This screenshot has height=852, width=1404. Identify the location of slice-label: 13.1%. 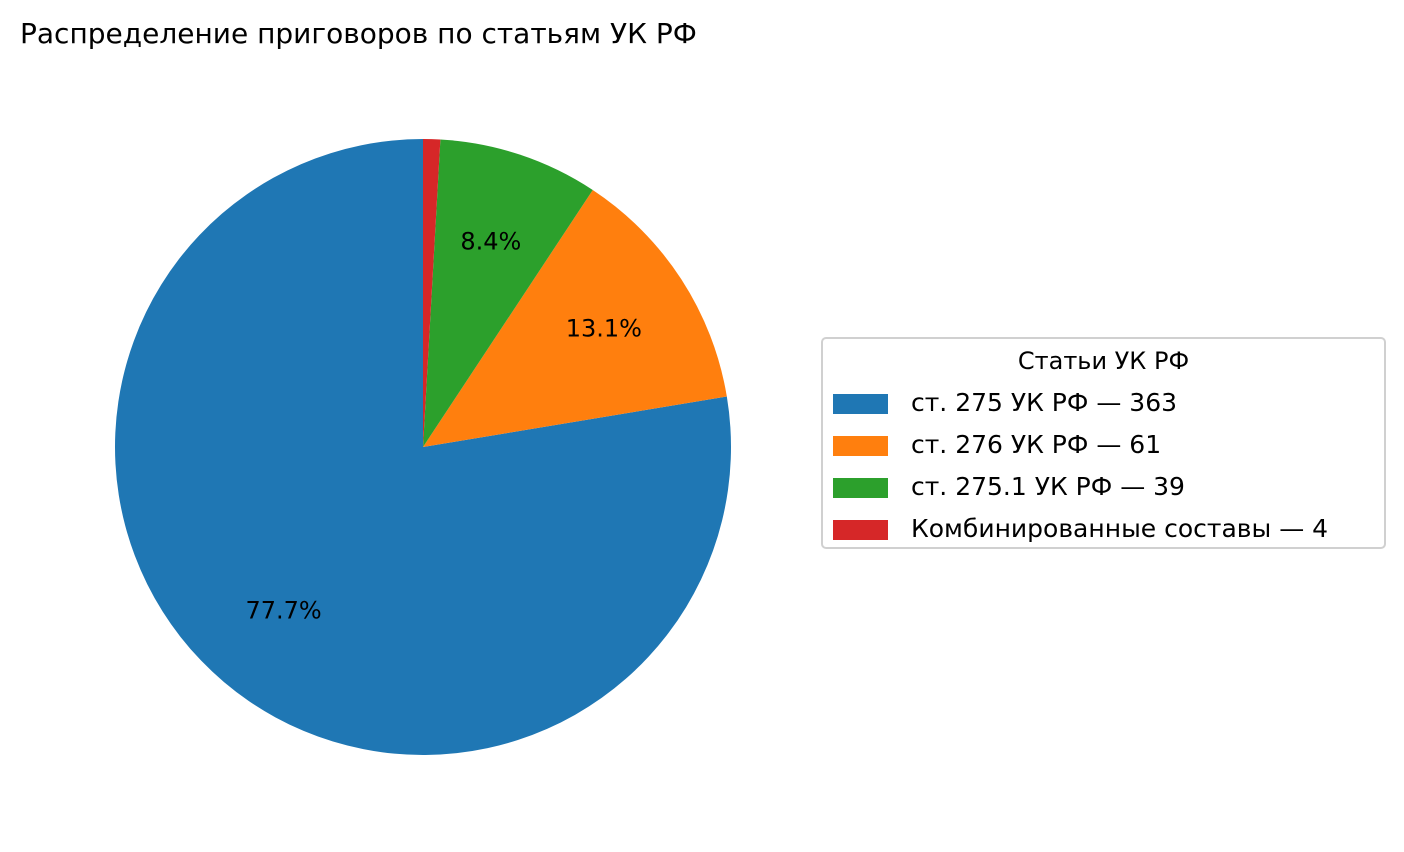
(604, 329).